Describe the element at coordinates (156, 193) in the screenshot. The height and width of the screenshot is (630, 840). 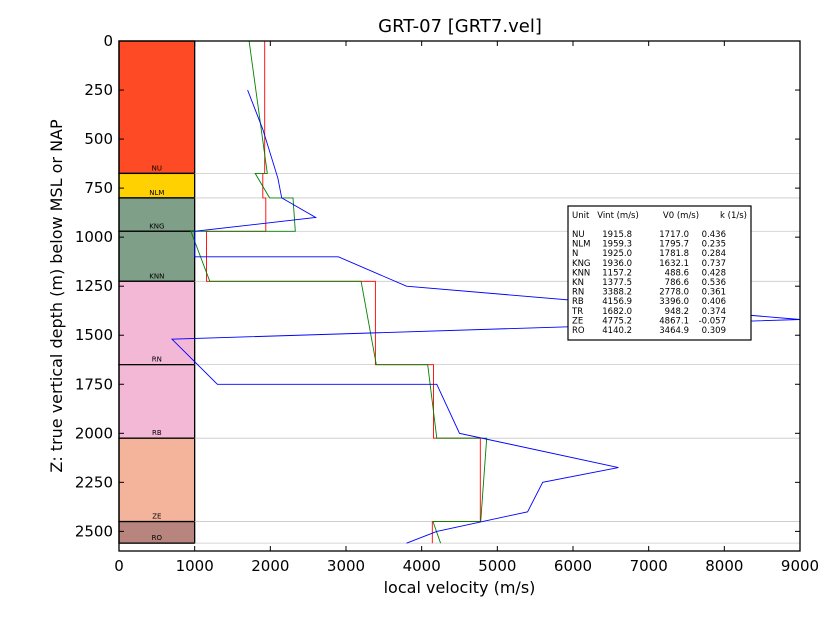
I see `unit-label-nlm: NLM` at that location.